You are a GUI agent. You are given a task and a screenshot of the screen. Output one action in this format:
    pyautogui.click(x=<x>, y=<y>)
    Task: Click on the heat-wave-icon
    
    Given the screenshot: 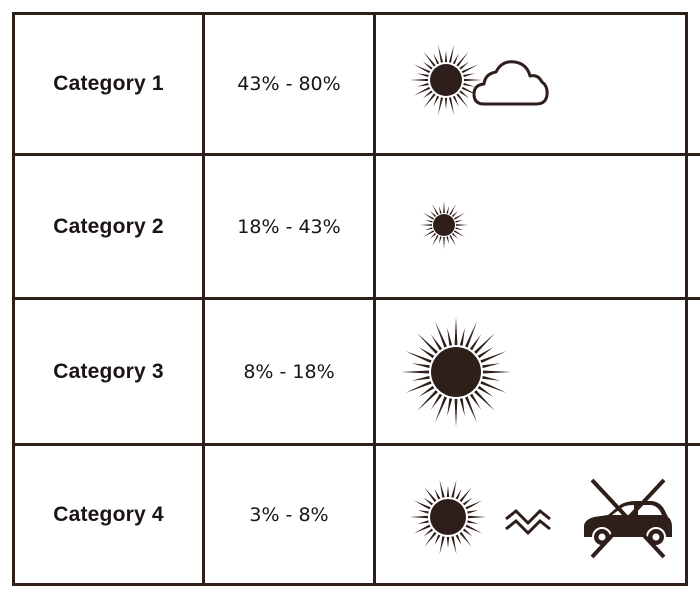 What is the action you would take?
    pyautogui.click(x=528, y=521)
    